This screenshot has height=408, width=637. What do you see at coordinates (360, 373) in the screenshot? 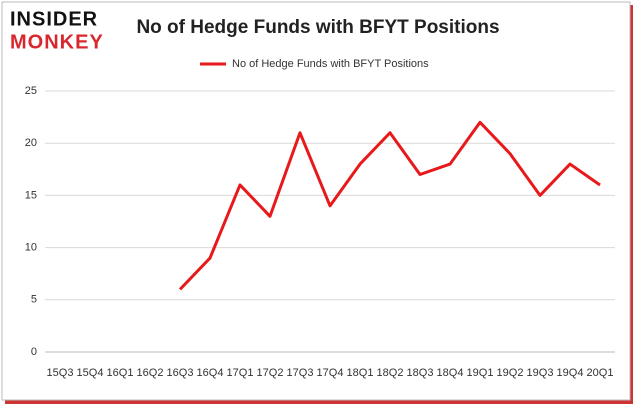
I see `x-tick-label: 18Q1` at bounding box center [360, 373].